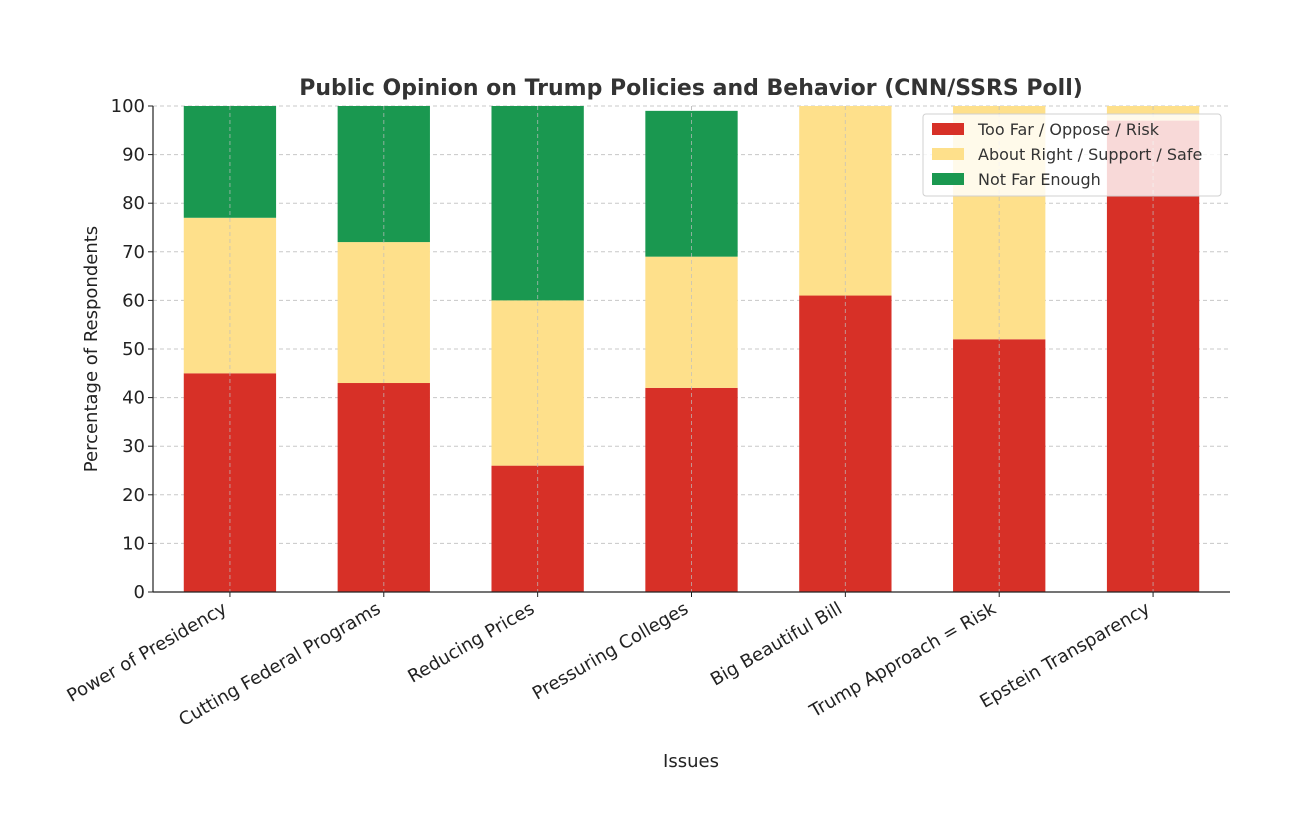 Image resolution: width=1290 pixels, height=838 pixels. Describe the element at coordinates (133, 252) in the screenshot. I see `y-tick-label: 70` at that location.